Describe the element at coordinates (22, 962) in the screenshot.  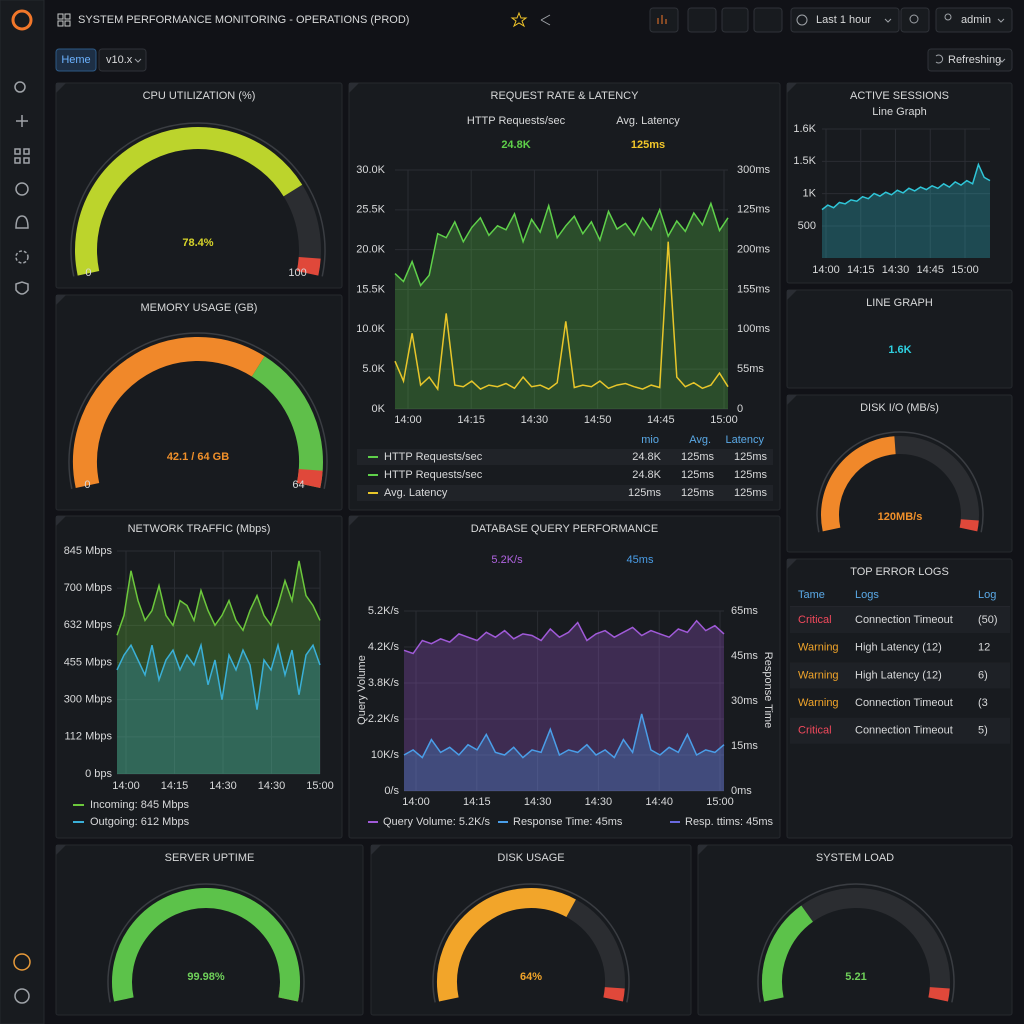
I see `avatar-icon` at that location.